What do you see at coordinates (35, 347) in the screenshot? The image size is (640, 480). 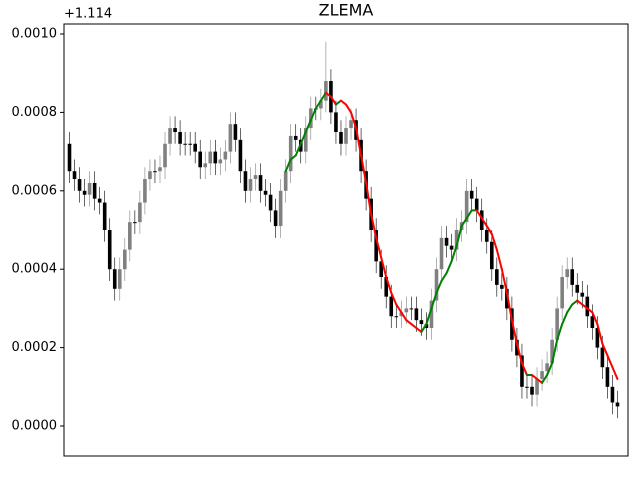 I see `y-tick-label: 0.0002` at bounding box center [35, 347].